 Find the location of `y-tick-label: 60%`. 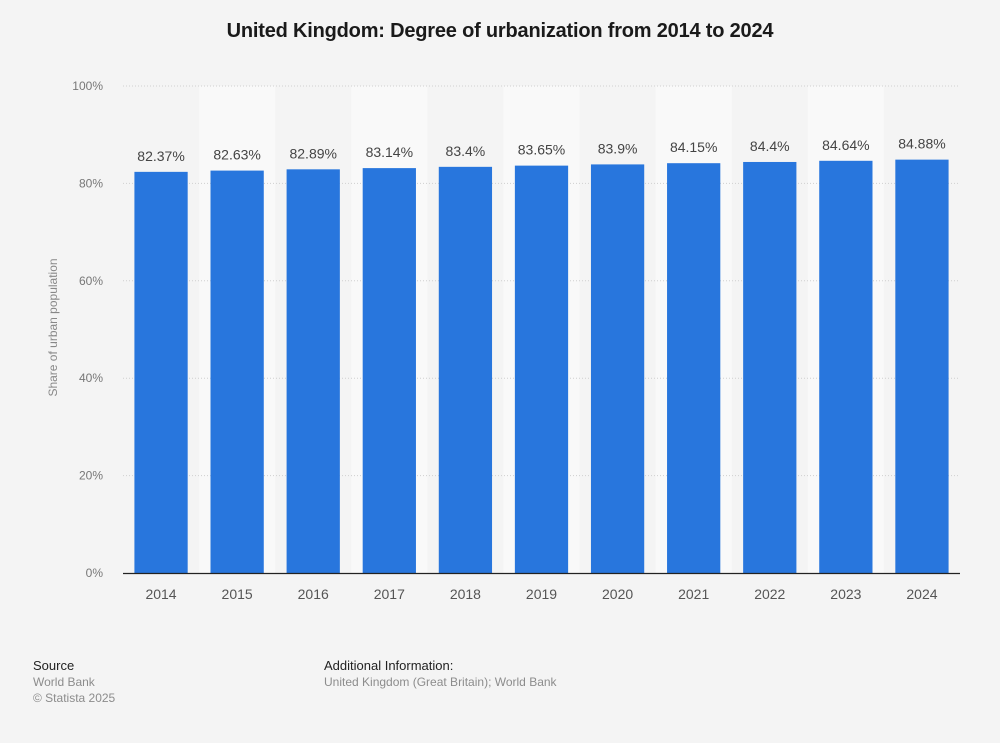

y-tick-label: 60% is located at coordinates (91, 281).